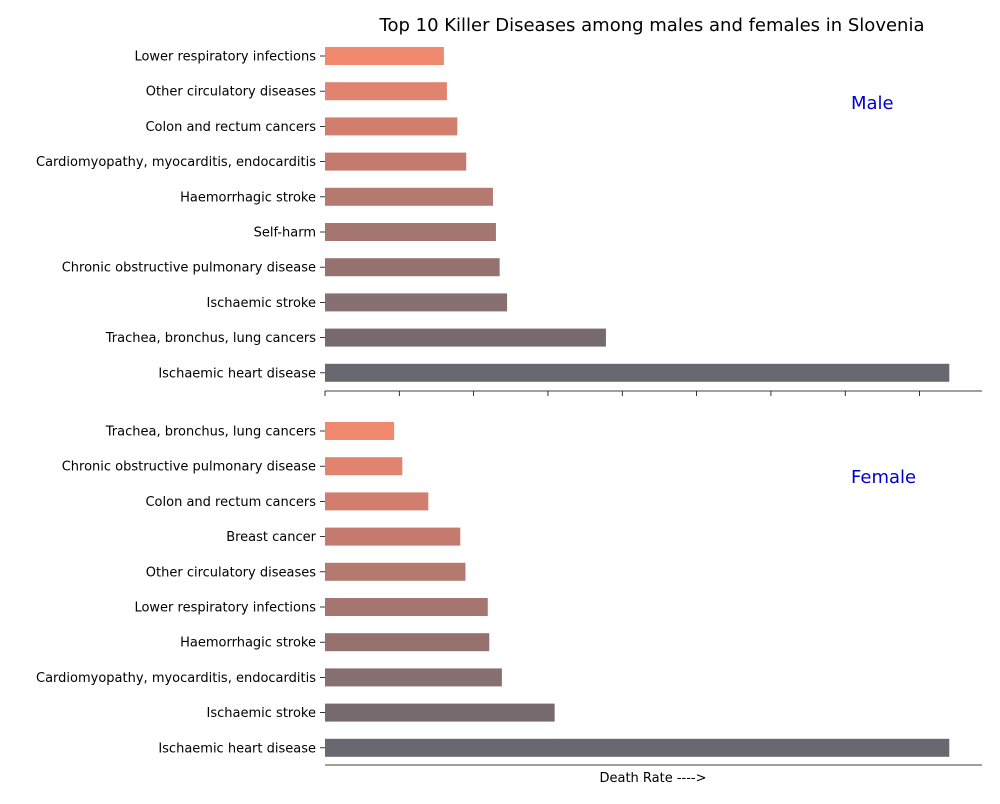 This screenshot has width=1000, height=804. Describe the element at coordinates (652, 778) in the screenshot. I see `x-axis-label: Death Rate ---->` at that location.